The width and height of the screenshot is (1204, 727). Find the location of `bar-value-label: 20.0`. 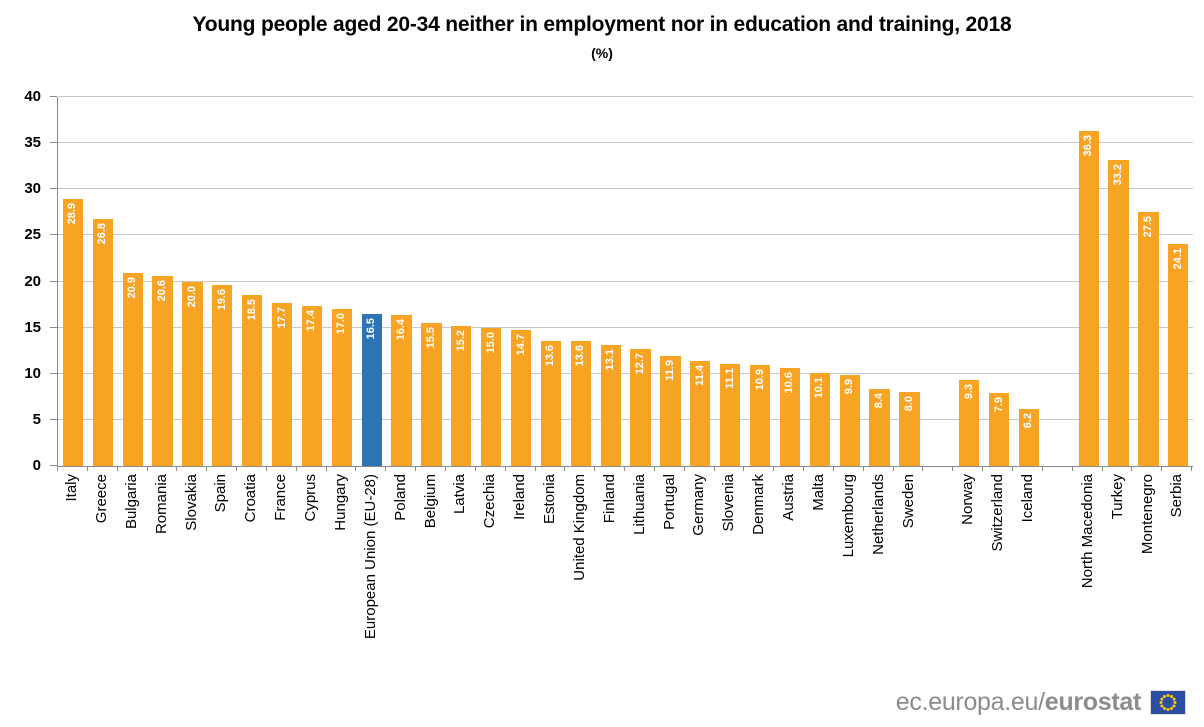

bar-value-label: 20.0 is located at coordinates (191, 296).